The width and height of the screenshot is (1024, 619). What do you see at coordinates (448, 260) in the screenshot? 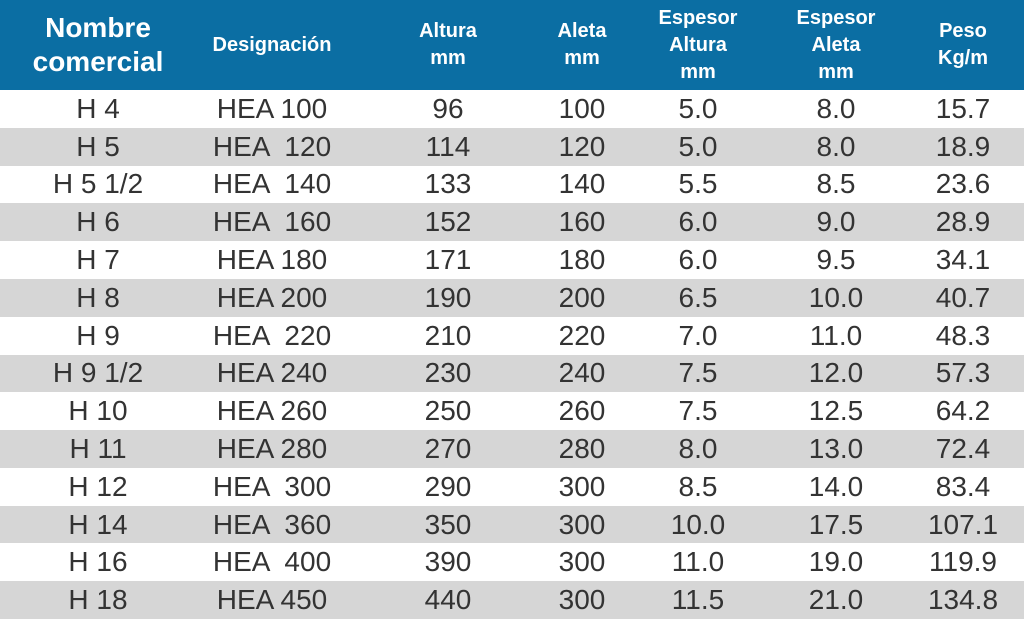
I see `table-cell: 171` at bounding box center [448, 260].